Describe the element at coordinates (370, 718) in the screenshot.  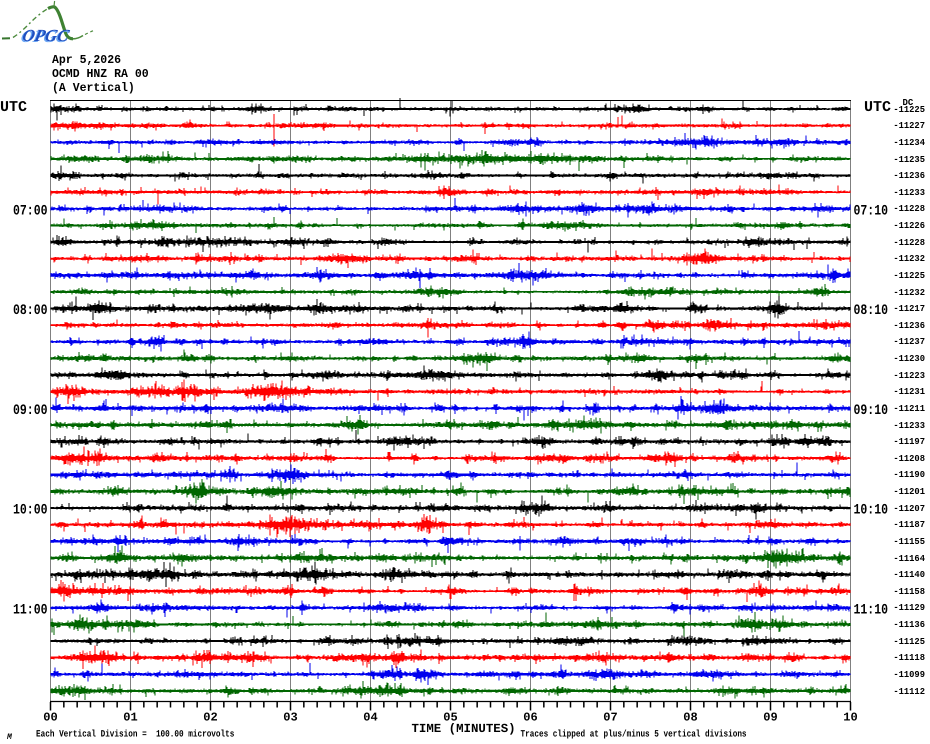
I see `svg-text: 04` at that location.